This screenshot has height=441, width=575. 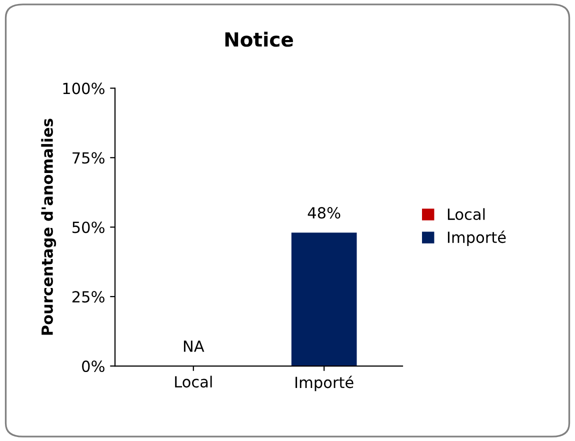 I want to click on y-tick-label: 0%, so click(x=93, y=366).